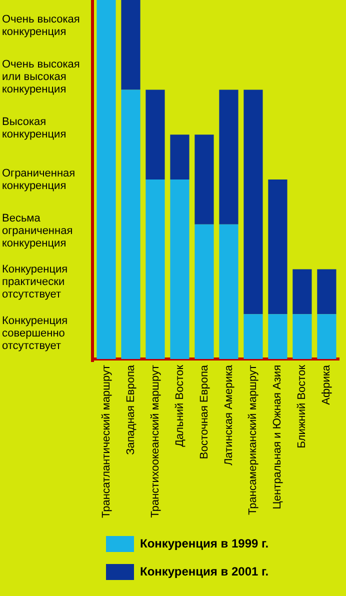 The image size is (346, 596). I want to click on x-tick-label: Ближний Восток, so click(302, 406).